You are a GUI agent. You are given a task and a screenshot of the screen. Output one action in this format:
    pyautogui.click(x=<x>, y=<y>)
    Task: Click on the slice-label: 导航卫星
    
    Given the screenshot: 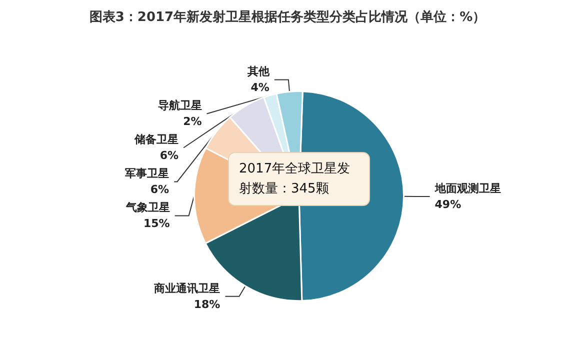 What is the action you would take?
    pyautogui.click(x=180, y=105)
    